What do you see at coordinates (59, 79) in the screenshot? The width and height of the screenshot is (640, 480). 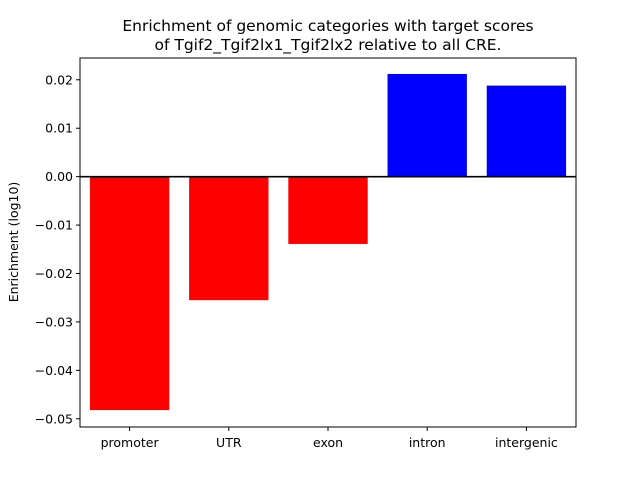 I see `y-tick-label: 0.02` at bounding box center [59, 79].